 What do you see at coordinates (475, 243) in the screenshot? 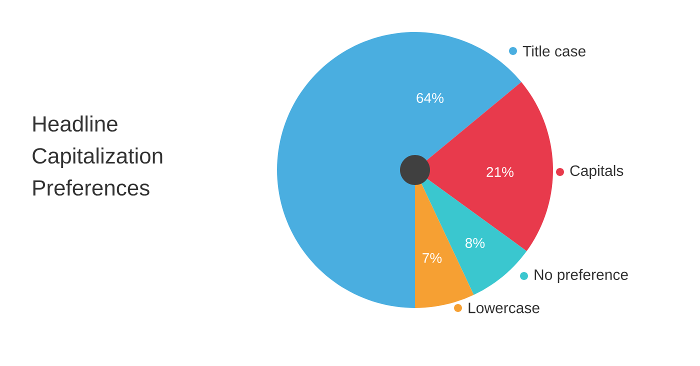
I see `data-label: 8%` at bounding box center [475, 243].